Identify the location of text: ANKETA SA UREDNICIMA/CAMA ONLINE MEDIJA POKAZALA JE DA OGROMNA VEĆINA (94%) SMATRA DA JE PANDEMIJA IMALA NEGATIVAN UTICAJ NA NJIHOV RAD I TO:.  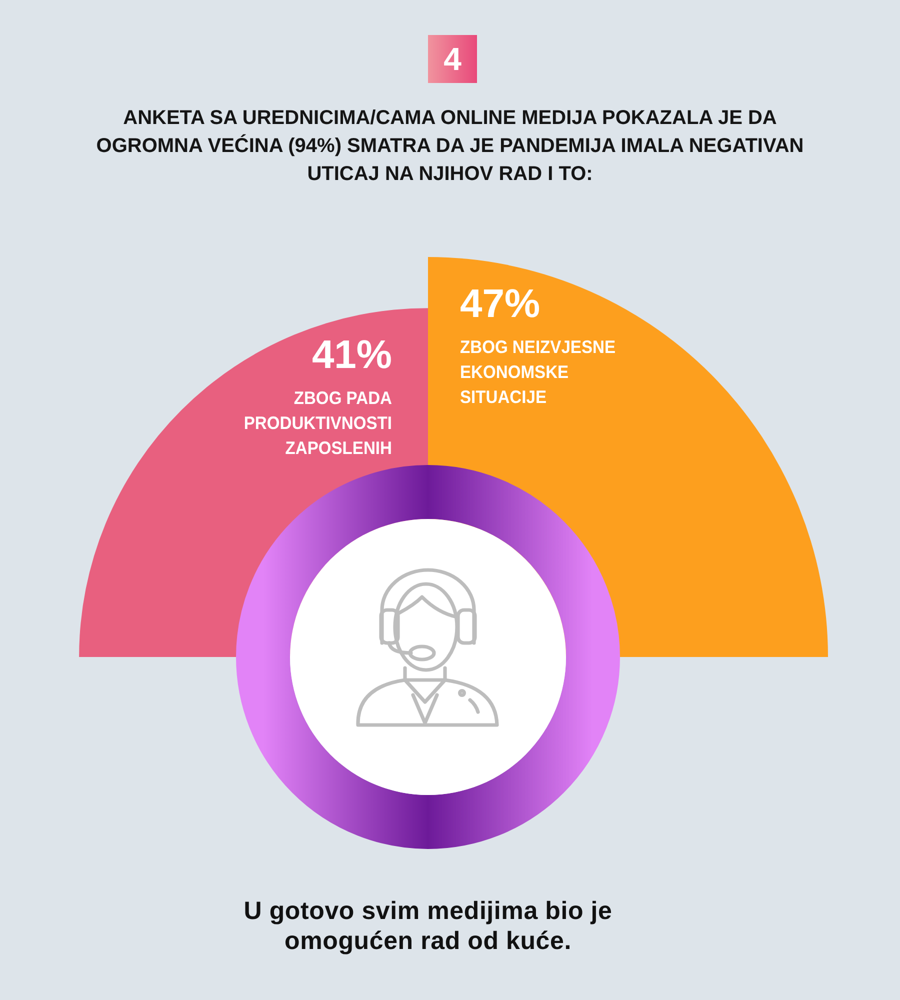
(450, 146).